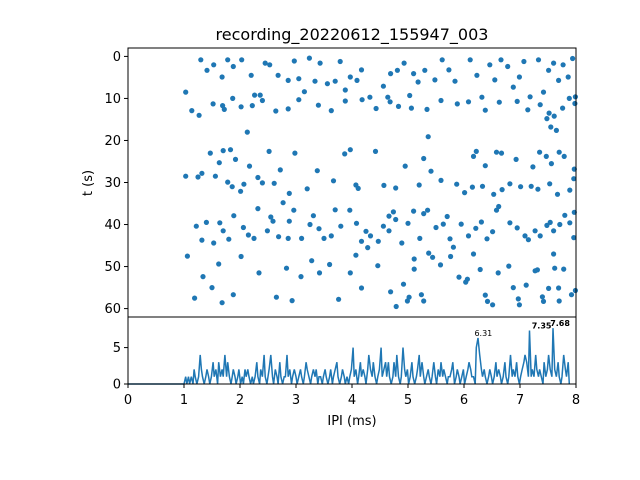 Image resolution: width=640 pixels, height=480 pixels. I want to click on x-axis-ticks: 0 1 2 3 4 5 6 7 8, so click(352, 396).